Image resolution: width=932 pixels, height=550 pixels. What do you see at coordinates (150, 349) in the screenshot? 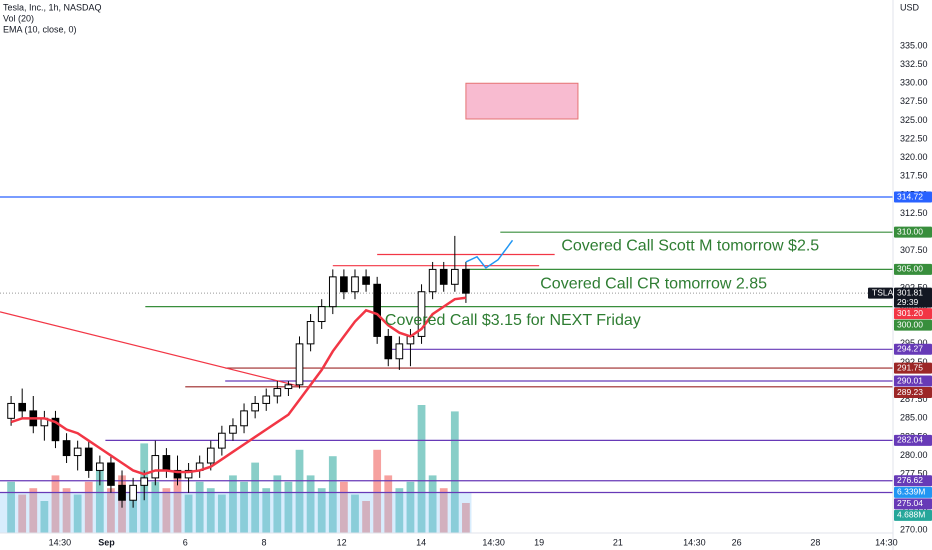
I see `trend-line` at bounding box center [150, 349].